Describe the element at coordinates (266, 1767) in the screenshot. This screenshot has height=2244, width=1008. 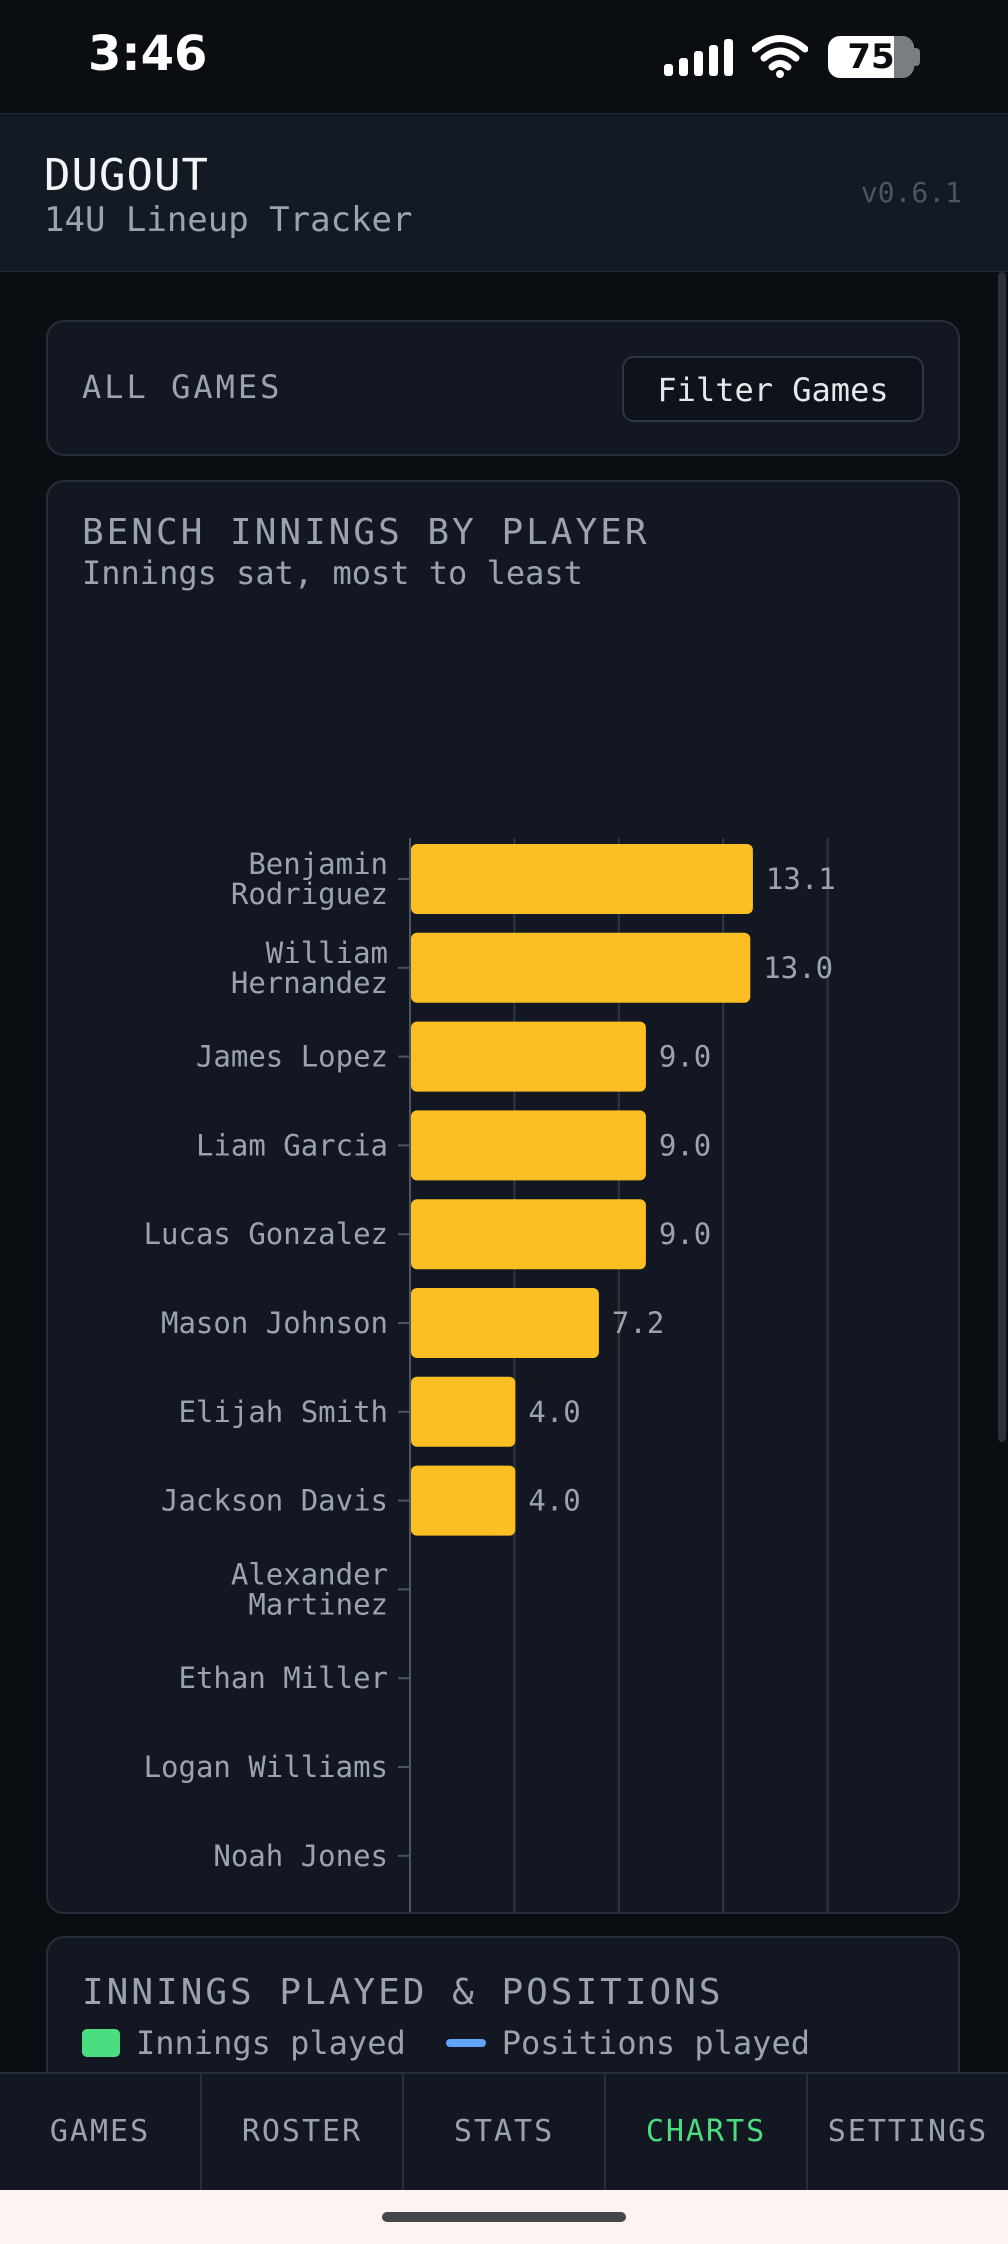
I see `category-label-10: Logan Williams` at that location.